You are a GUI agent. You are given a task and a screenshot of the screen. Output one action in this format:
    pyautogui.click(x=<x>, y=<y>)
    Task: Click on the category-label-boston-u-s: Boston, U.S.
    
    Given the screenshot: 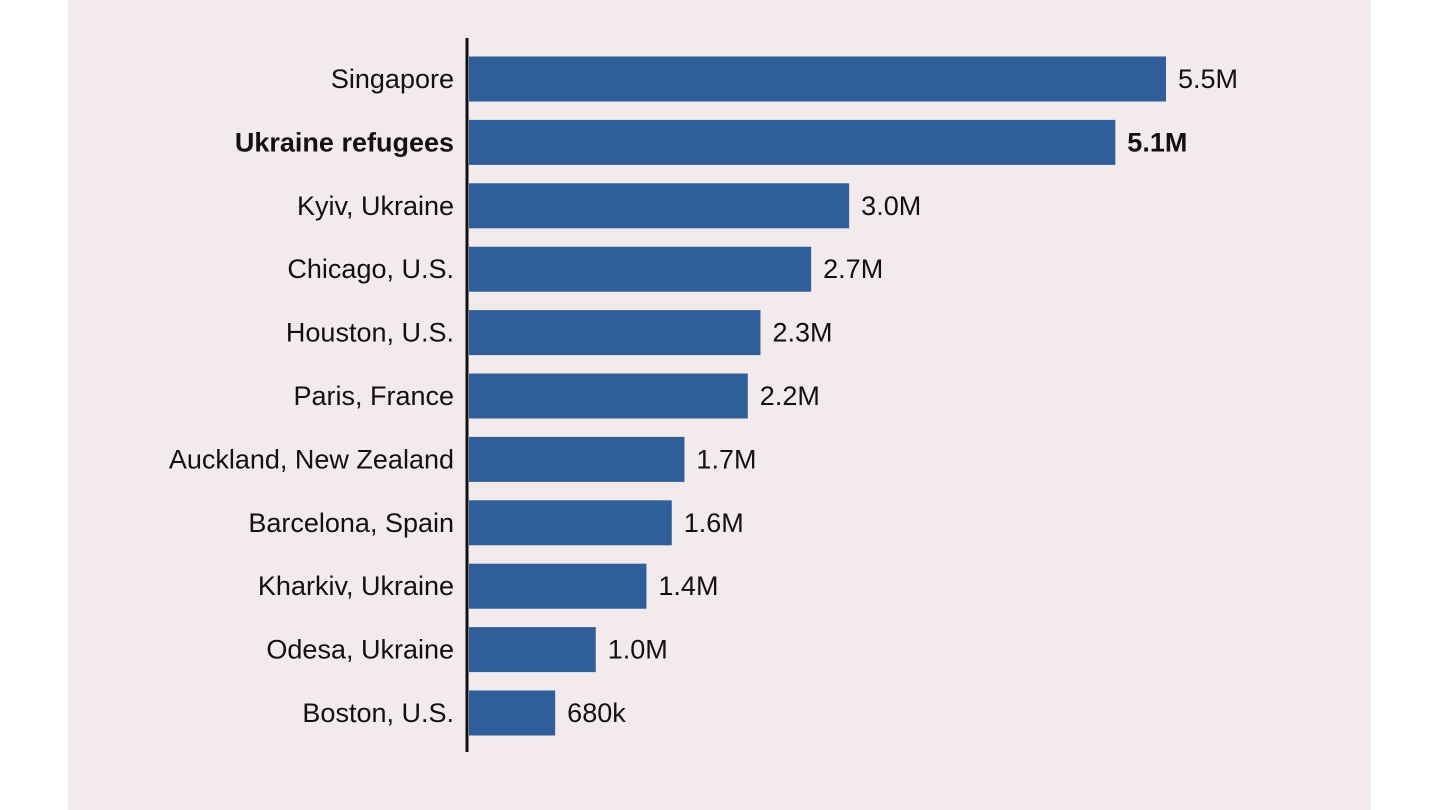 What is the action you would take?
    pyautogui.click(x=378, y=713)
    